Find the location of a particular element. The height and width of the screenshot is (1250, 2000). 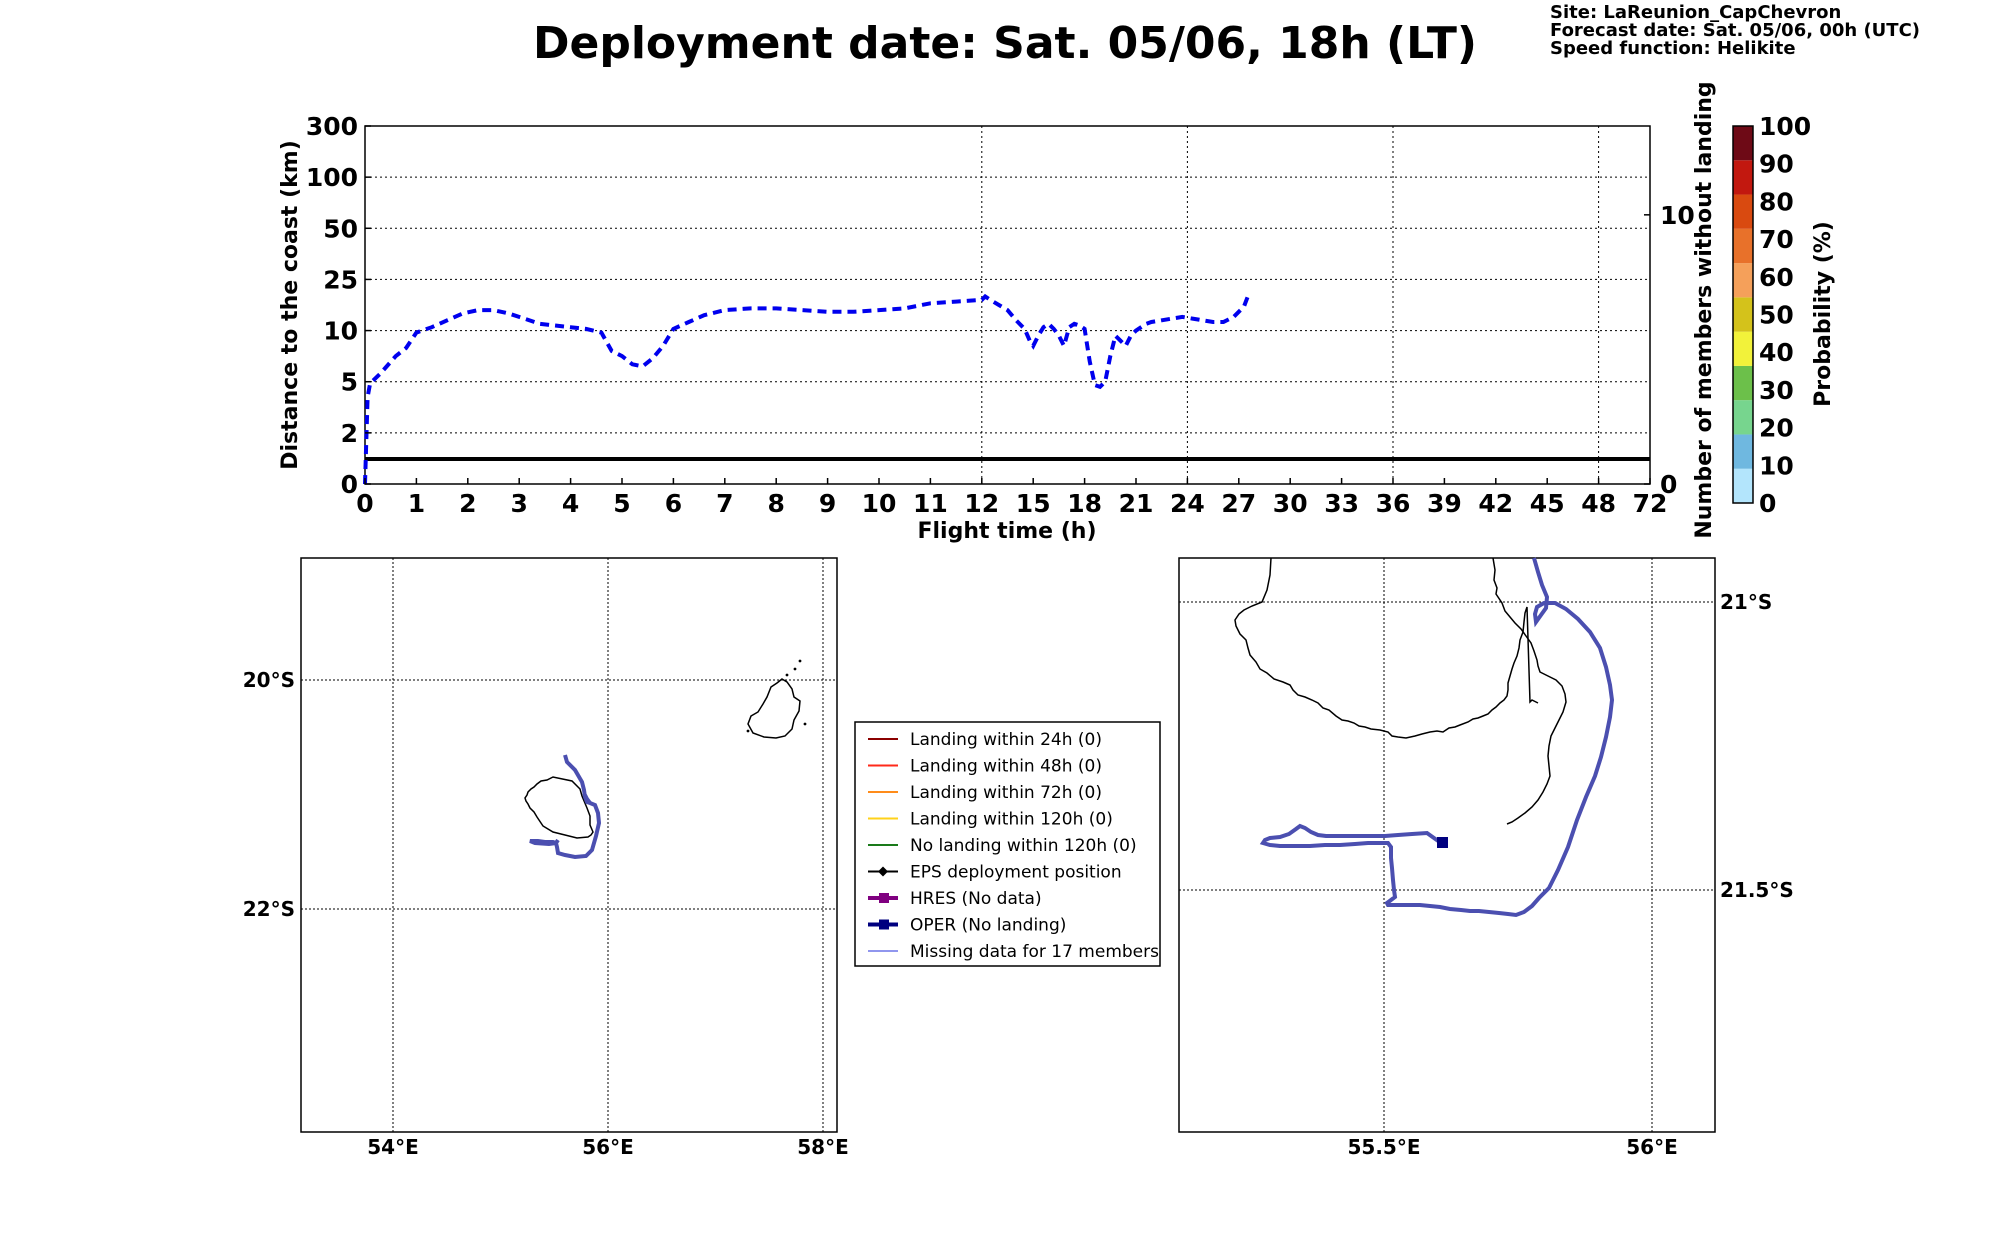

right-tick-label: 10 is located at coordinates (1677, 215).